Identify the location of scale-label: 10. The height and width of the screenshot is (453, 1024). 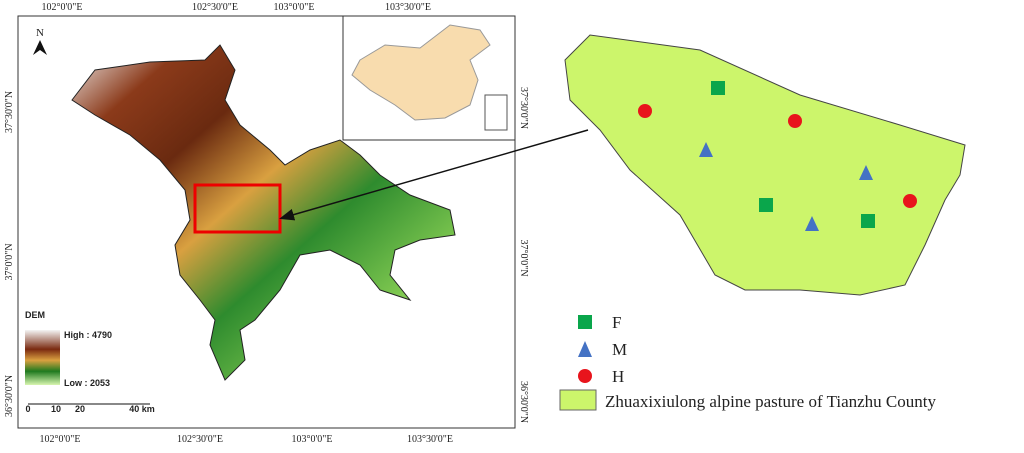
(56, 409).